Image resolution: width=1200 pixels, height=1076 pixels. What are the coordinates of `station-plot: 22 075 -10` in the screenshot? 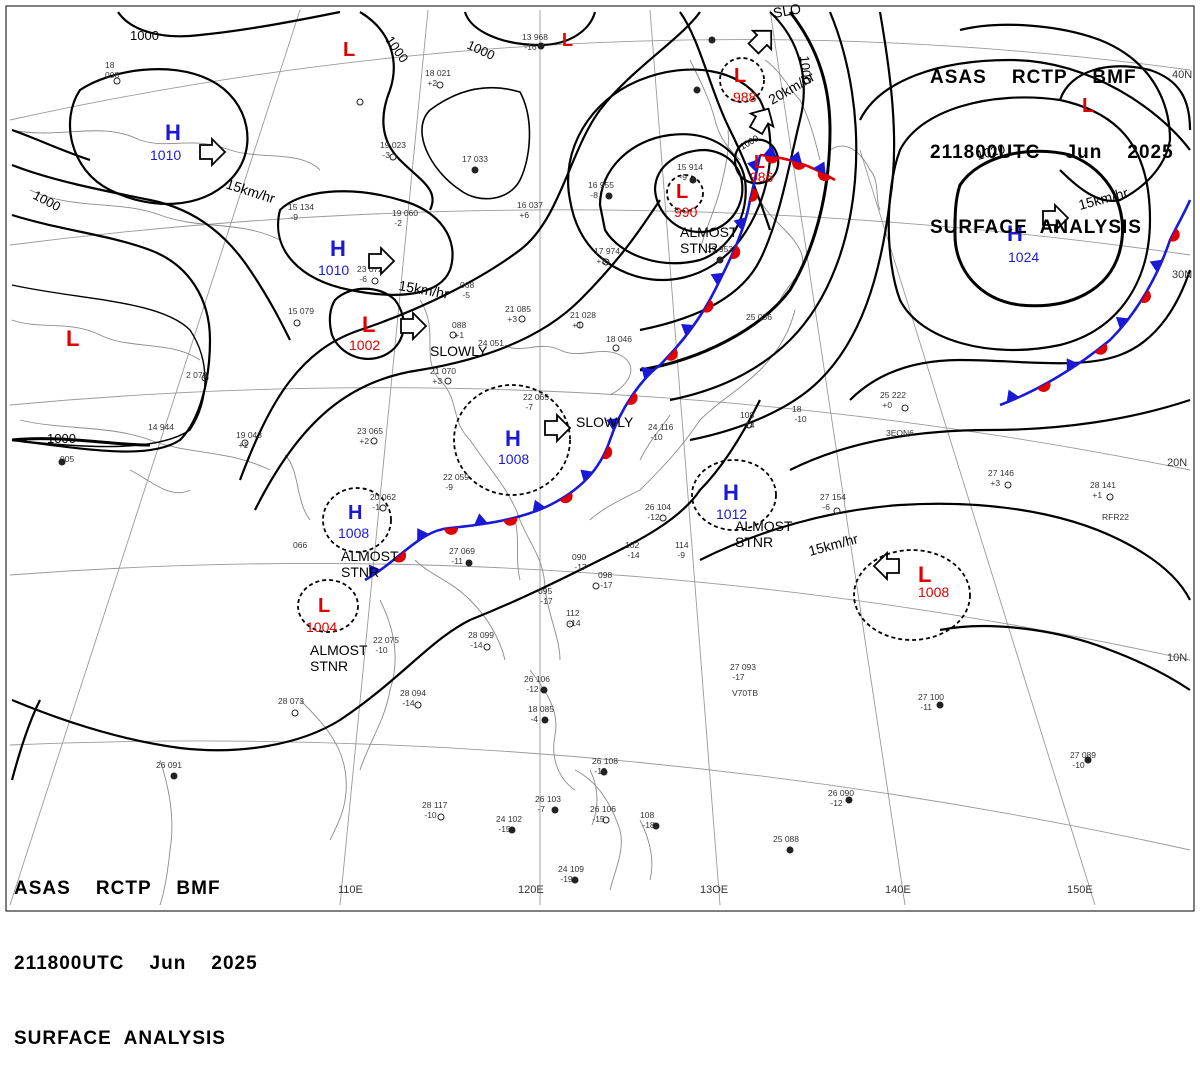 It's located at (386, 645).